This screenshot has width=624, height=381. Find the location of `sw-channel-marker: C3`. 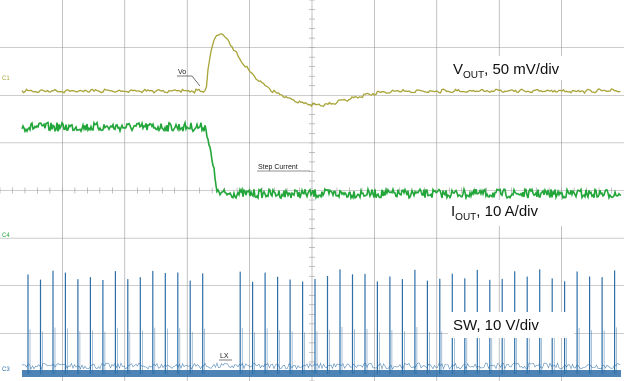

sw-channel-marker: C3 is located at coordinates (6, 370).